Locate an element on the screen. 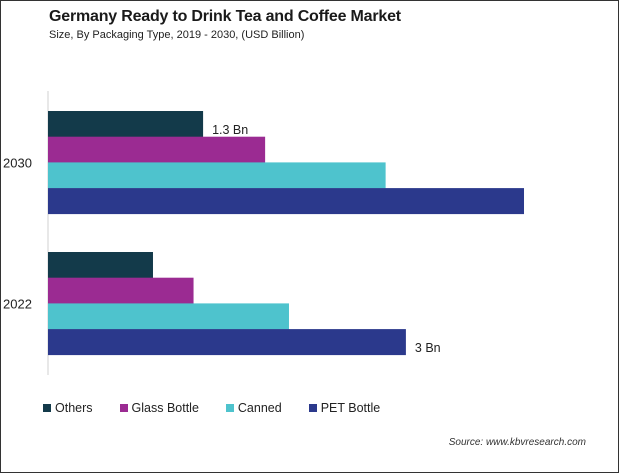 The height and width of the screenshot is (473, 619). legend-item-others: Others is located at coordinates (68, 408).